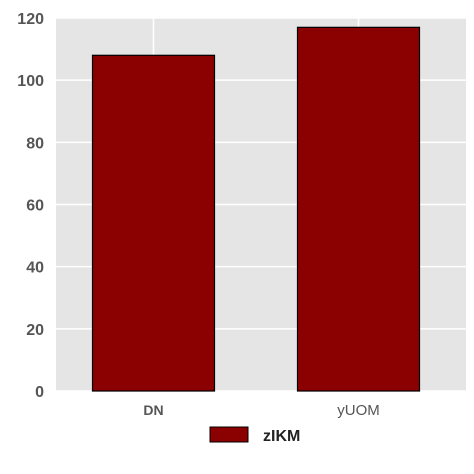  What do you see at coordinates (281, 436) in the screenshot?
I see `legend-label: zIKM` at bounding box center [281, 436].